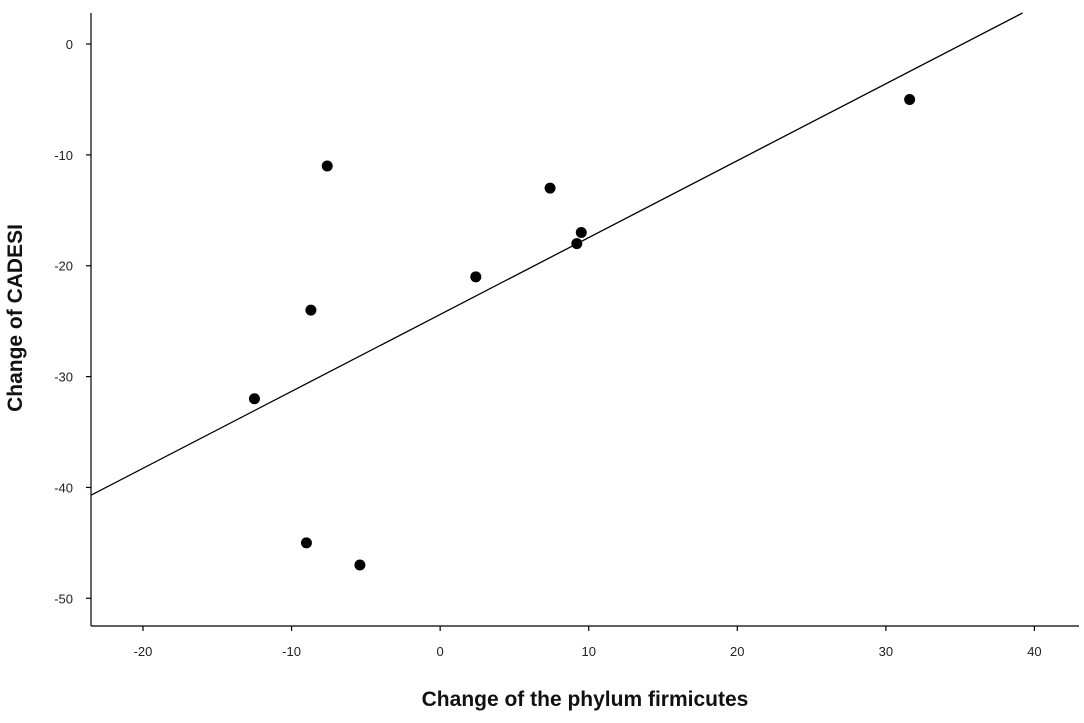 This screenshot has height=723, width=1084. I want to click on y-tick-label: -10, so click(63, 155).